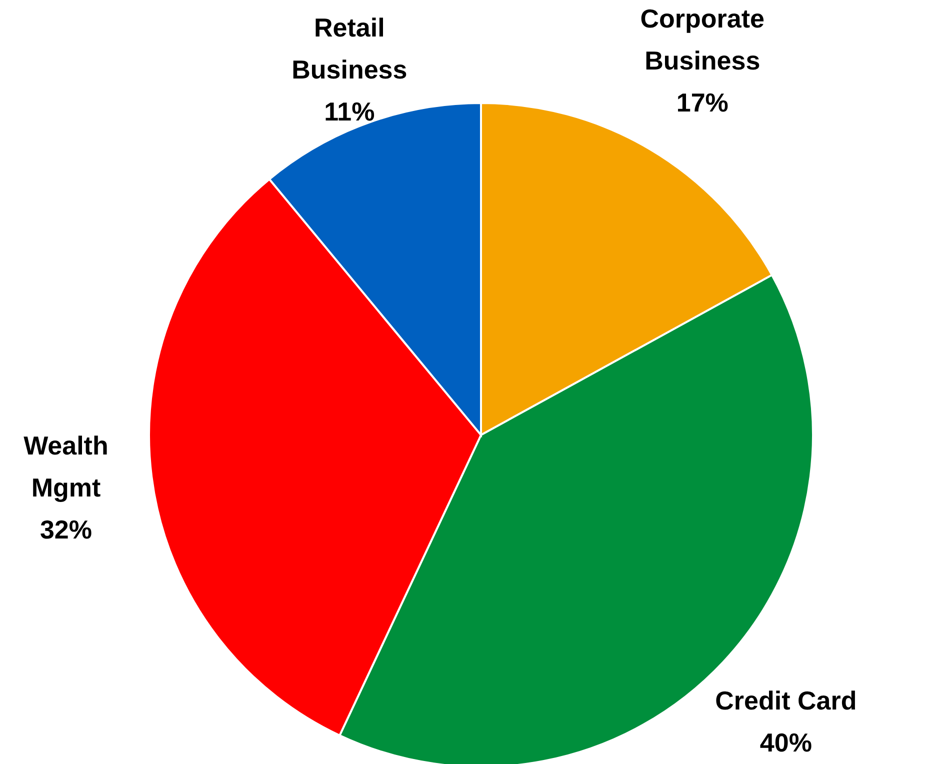  Describe the element at coordinates (786, 742) in the screenshot. I see `data-label: 40%` at that location.